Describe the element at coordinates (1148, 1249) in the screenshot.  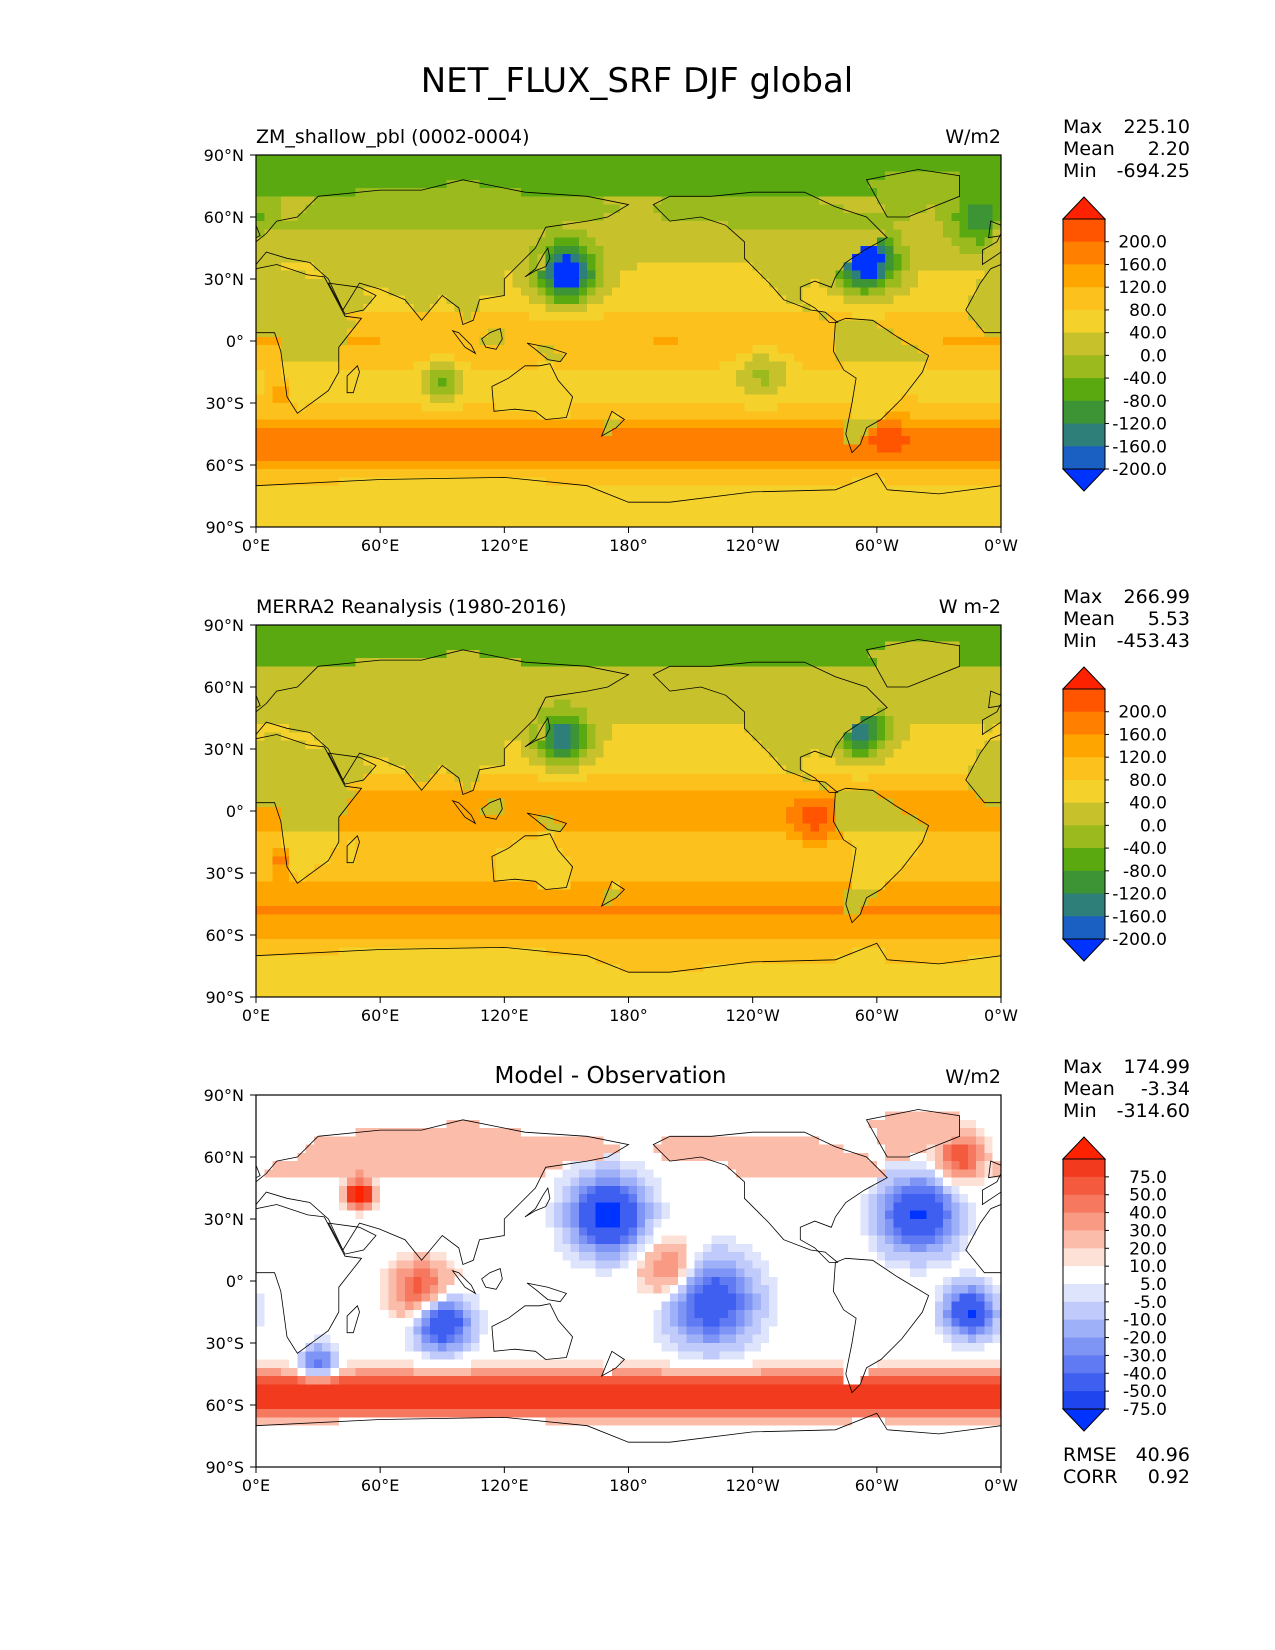
I see `colorbar-tick-label: 20.0` at that location.